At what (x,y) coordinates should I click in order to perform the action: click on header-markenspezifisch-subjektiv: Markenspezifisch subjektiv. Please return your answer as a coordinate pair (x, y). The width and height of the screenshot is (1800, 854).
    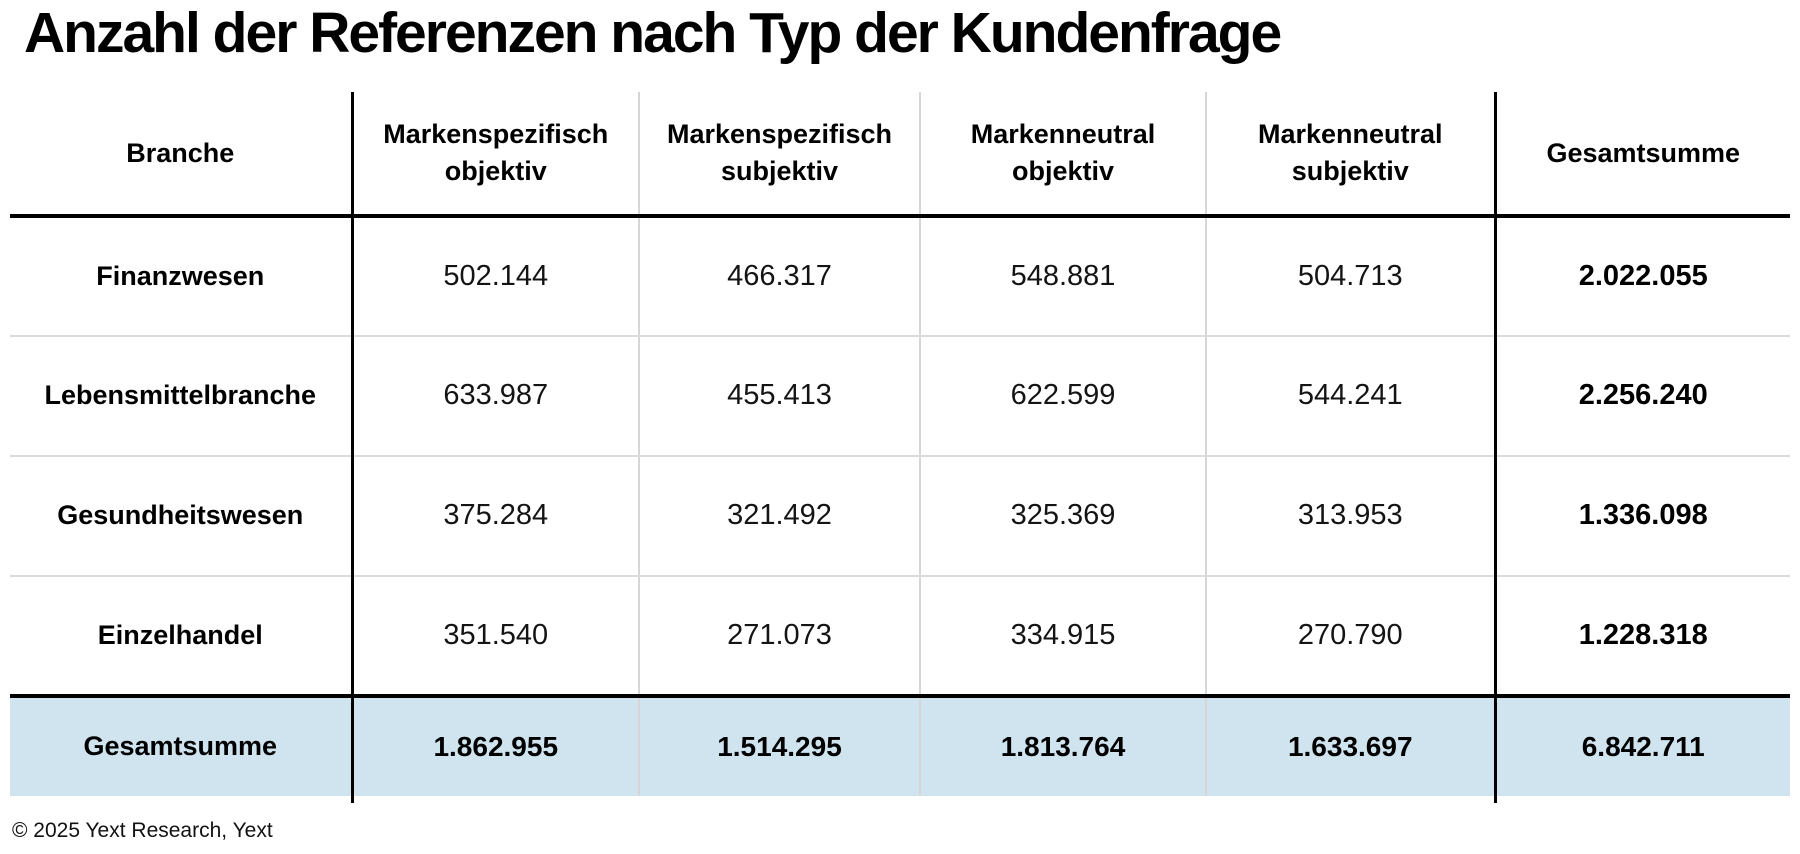
    Looking at the image, I should click on (780, 154).